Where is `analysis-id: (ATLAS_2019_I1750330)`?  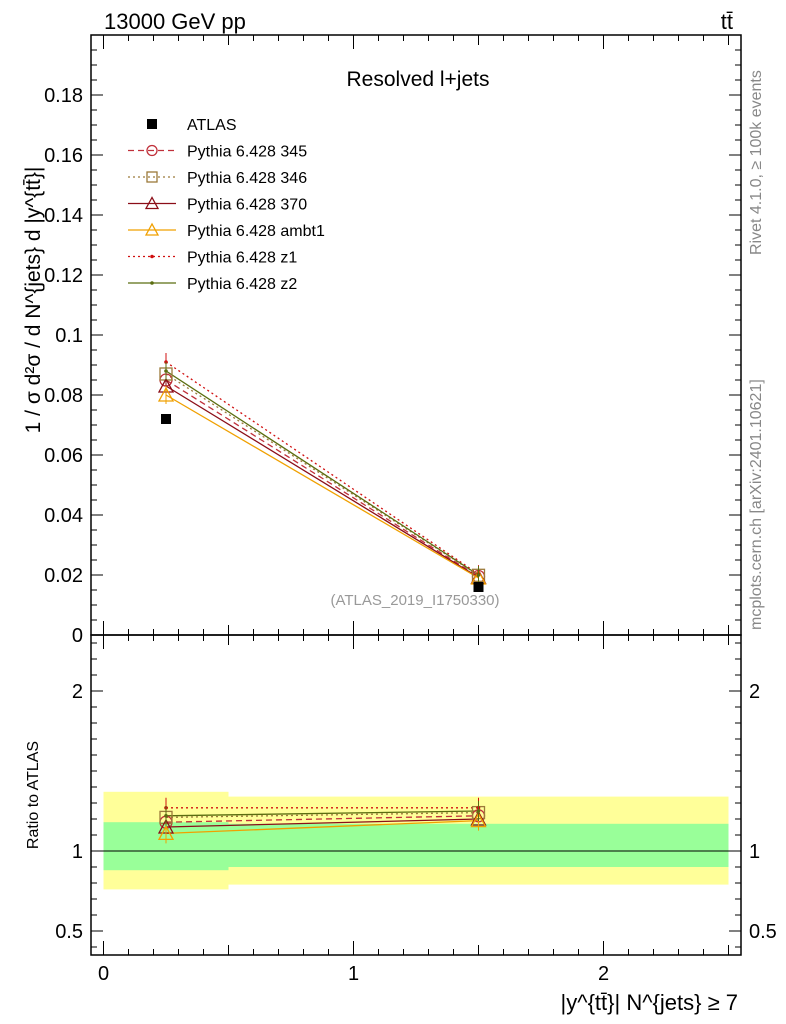
analysis-id: (ATLAS_2019_I1750330) is located at coordinates (414, 600).